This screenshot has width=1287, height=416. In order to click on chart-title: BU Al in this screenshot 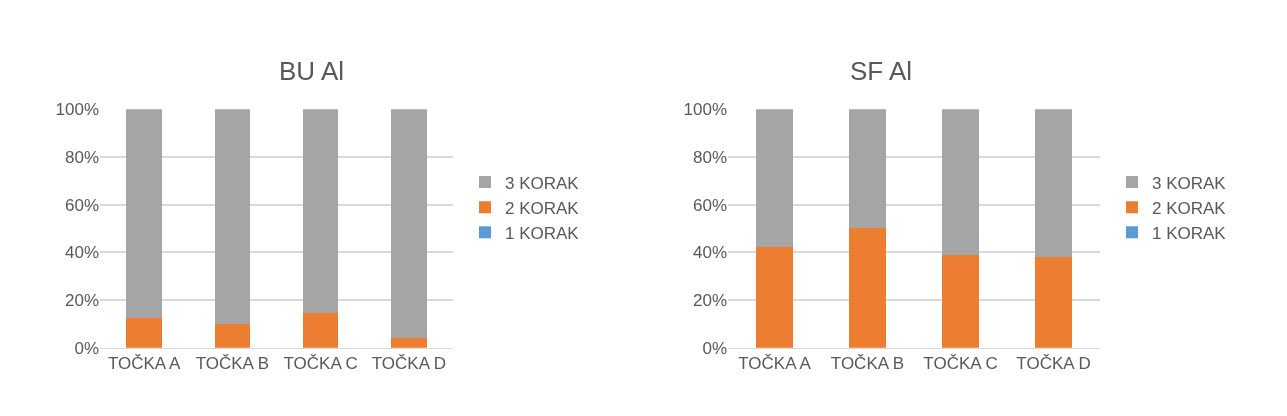, I will do `click(312, 71)`.